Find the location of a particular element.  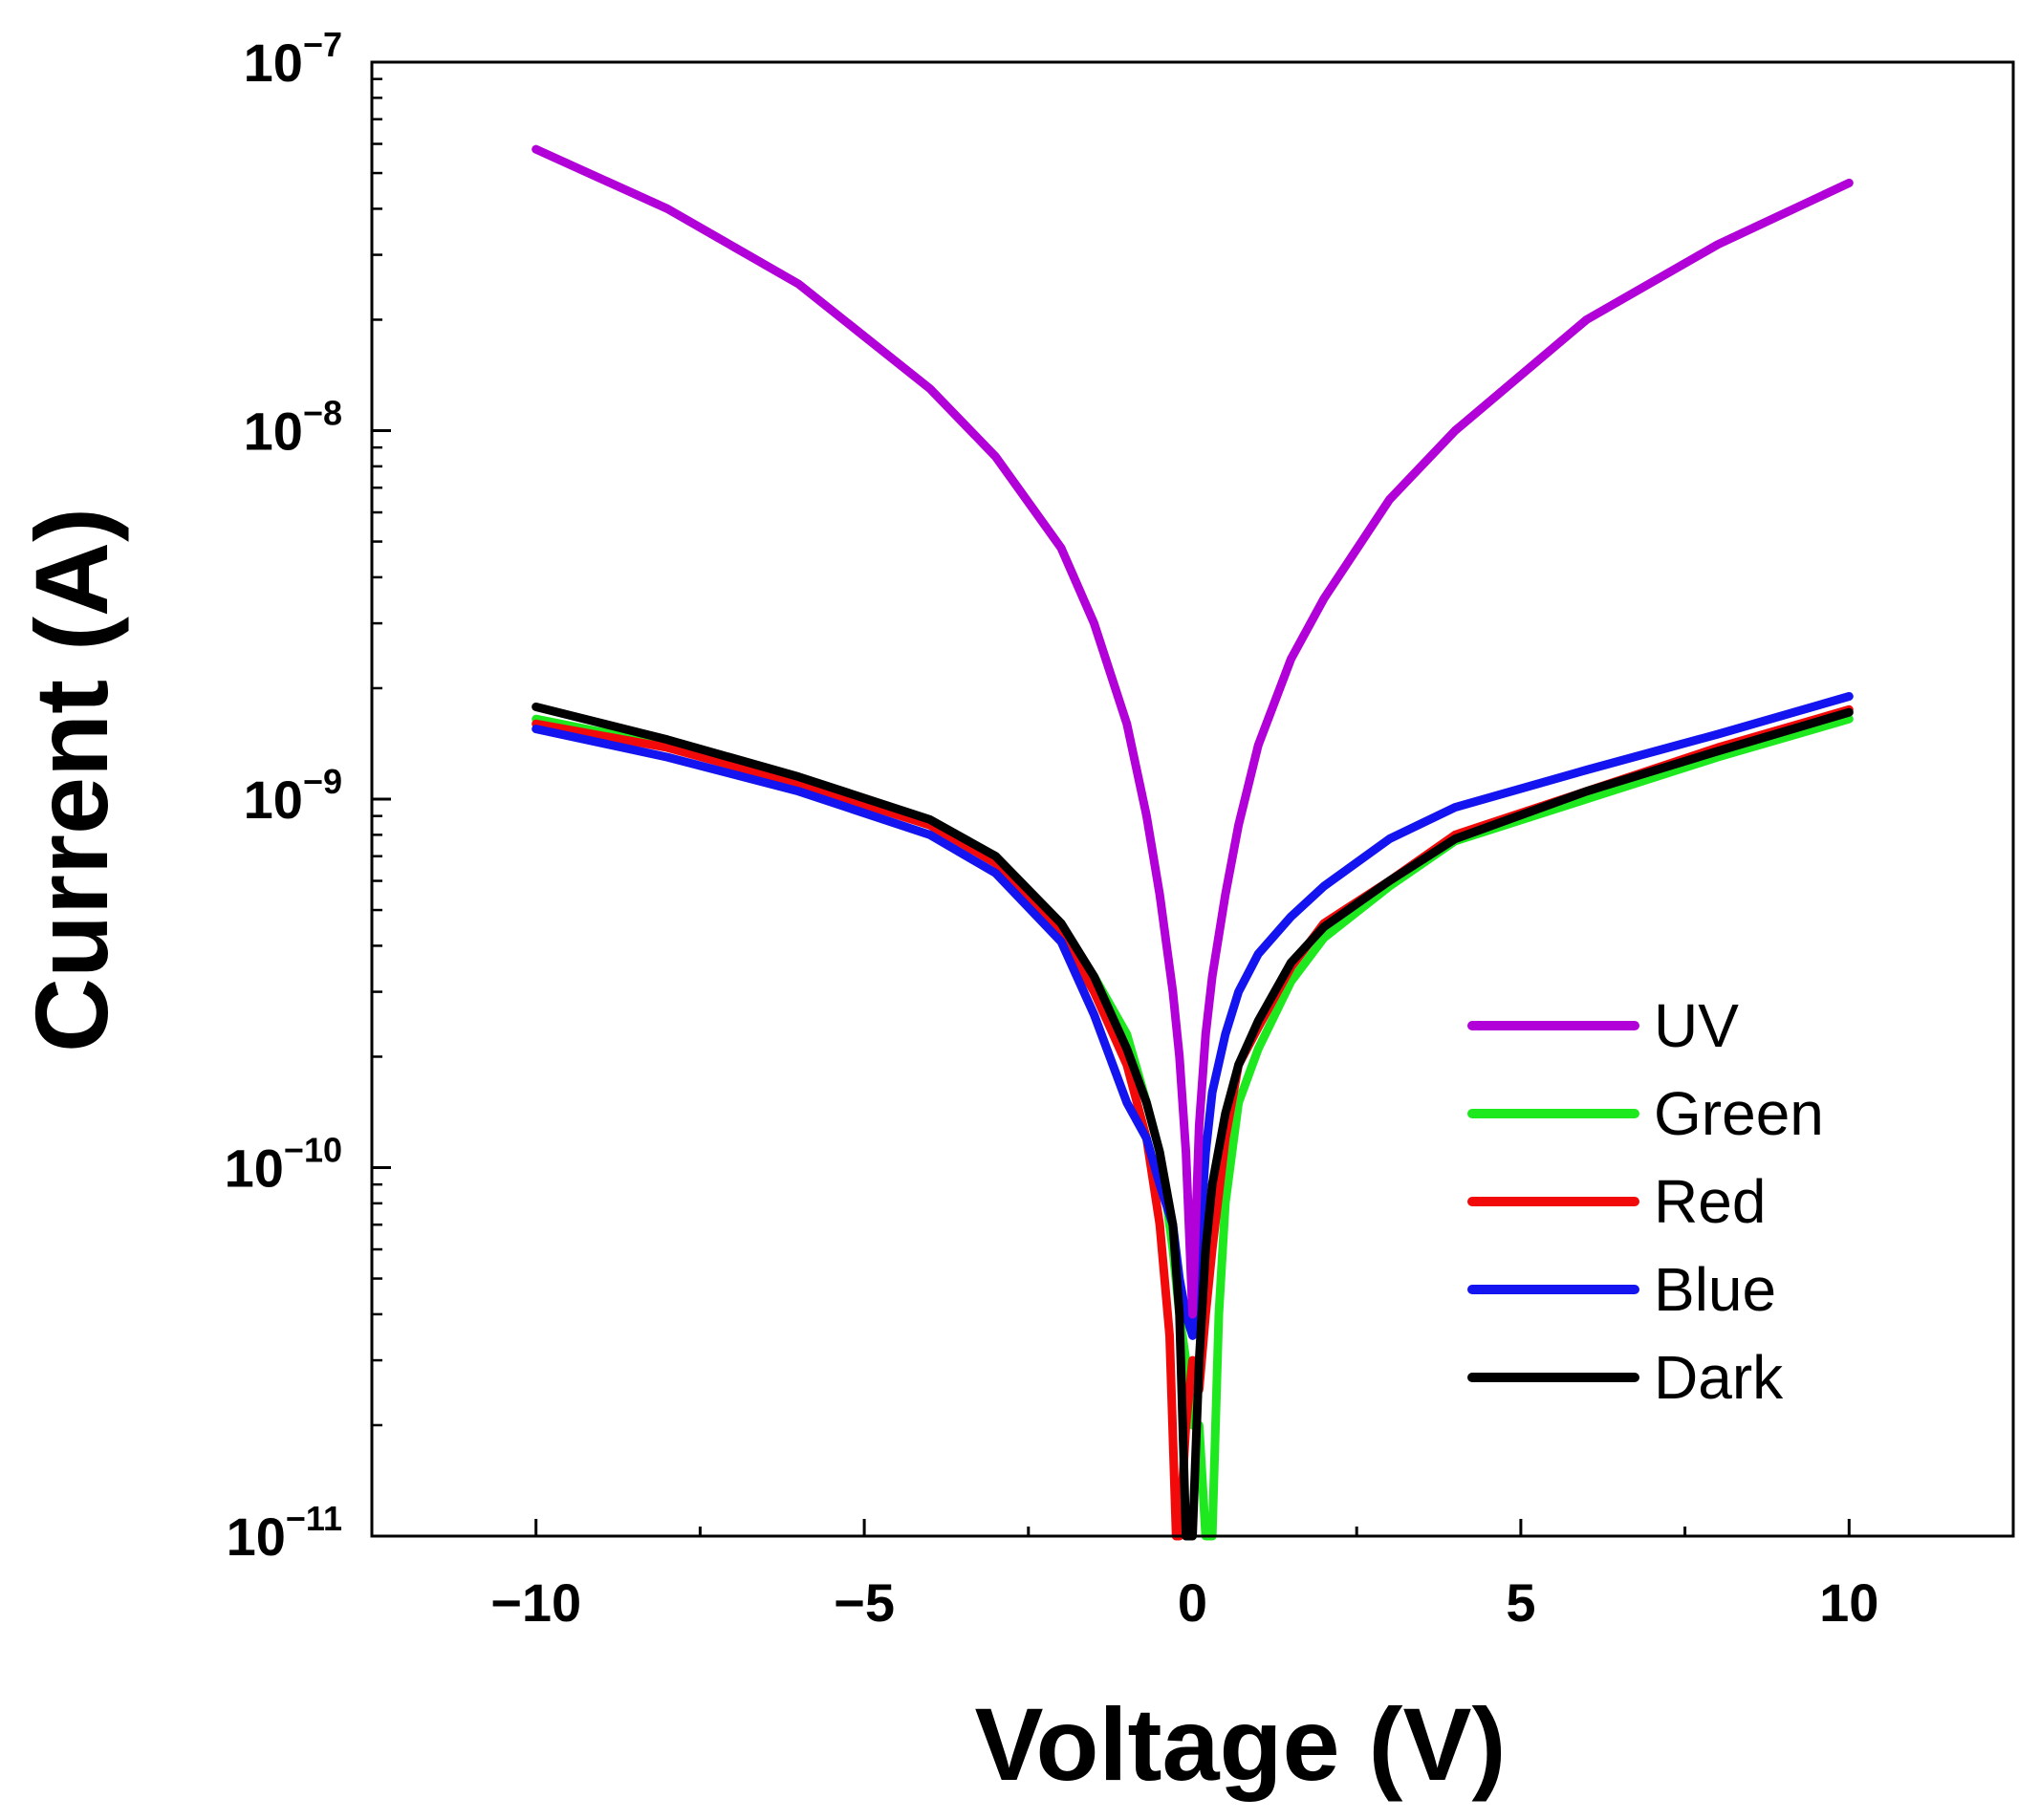

x-tick-label: 5 is located at coordinates (1520, 1603).